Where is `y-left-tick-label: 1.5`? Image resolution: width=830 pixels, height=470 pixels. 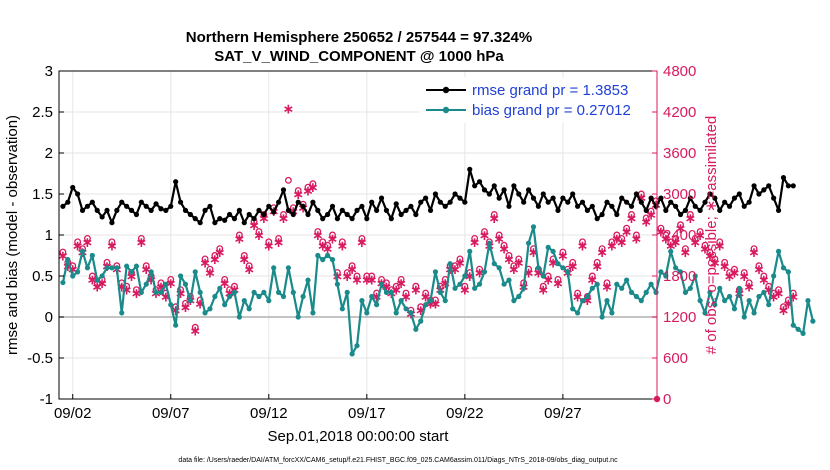 y-left-tick-label: 1.5 is located at coordinates (42, 194).